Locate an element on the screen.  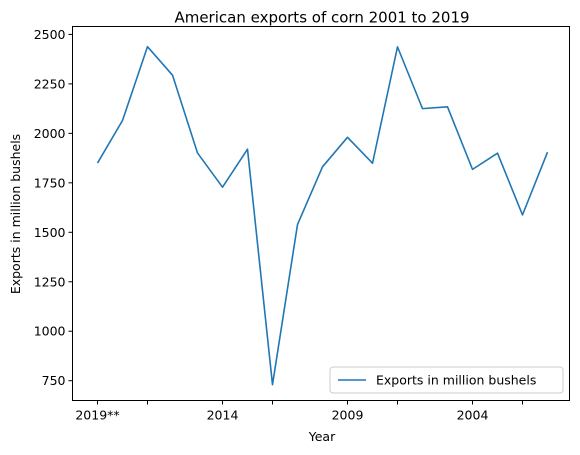
y-axis: 750 1000 1250 1500 1750 2000 2250 2500 is located at coordinates (53, 207).